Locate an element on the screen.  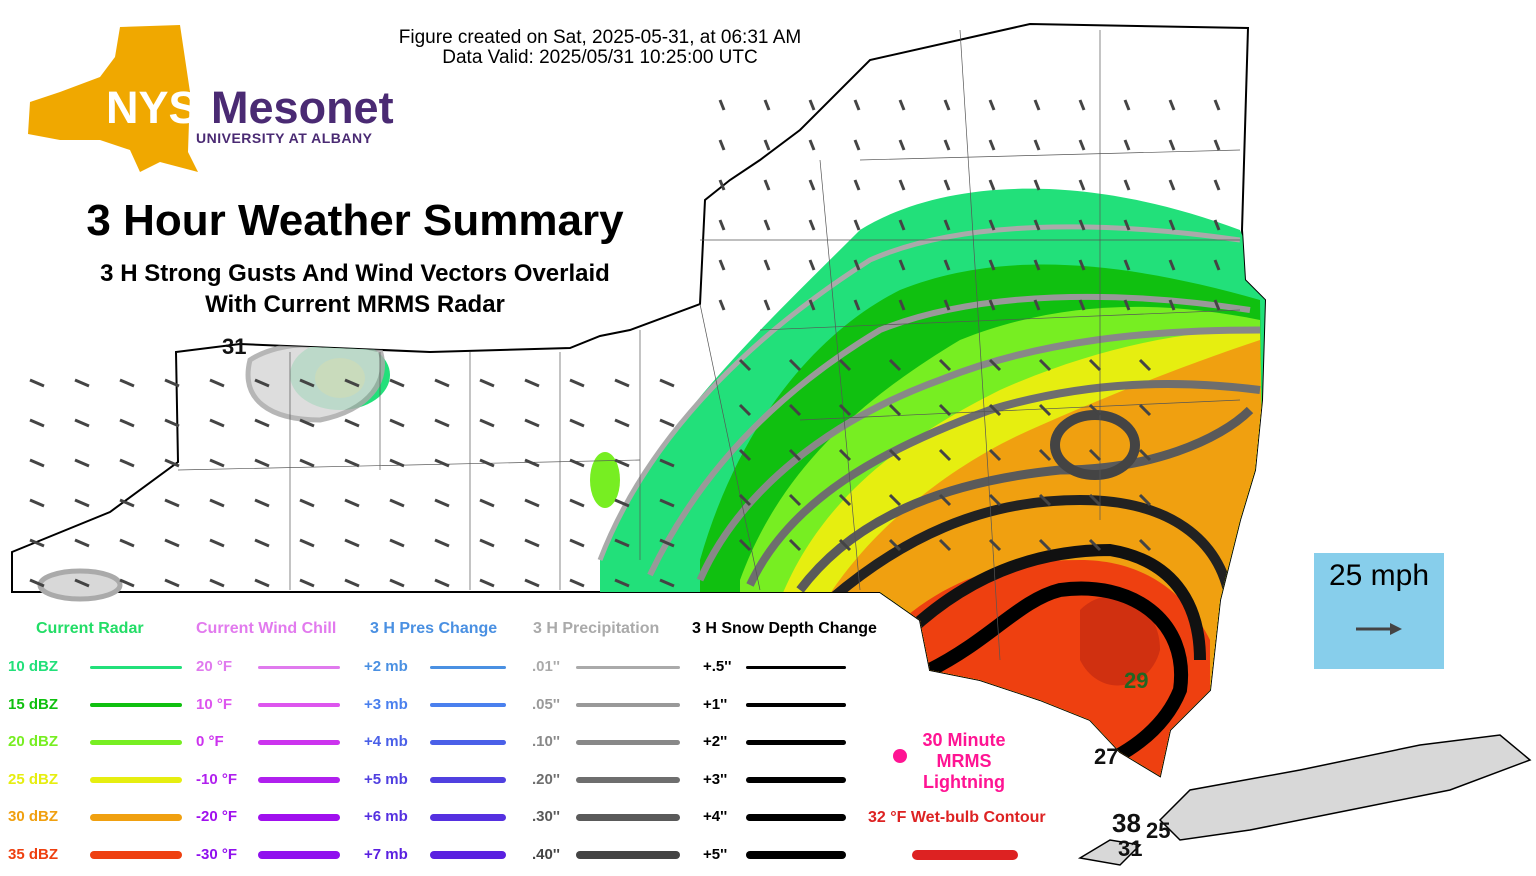
wetbulb-legend-label: 32 °F Wet-bulb Contour is located at coordinates (957, 817).